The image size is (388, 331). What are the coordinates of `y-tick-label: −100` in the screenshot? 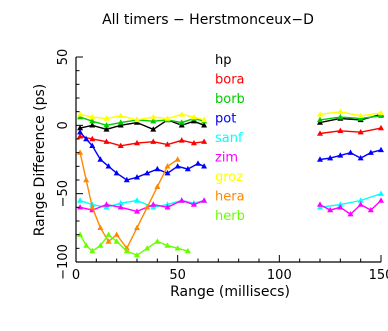 It's located at (63, 262).